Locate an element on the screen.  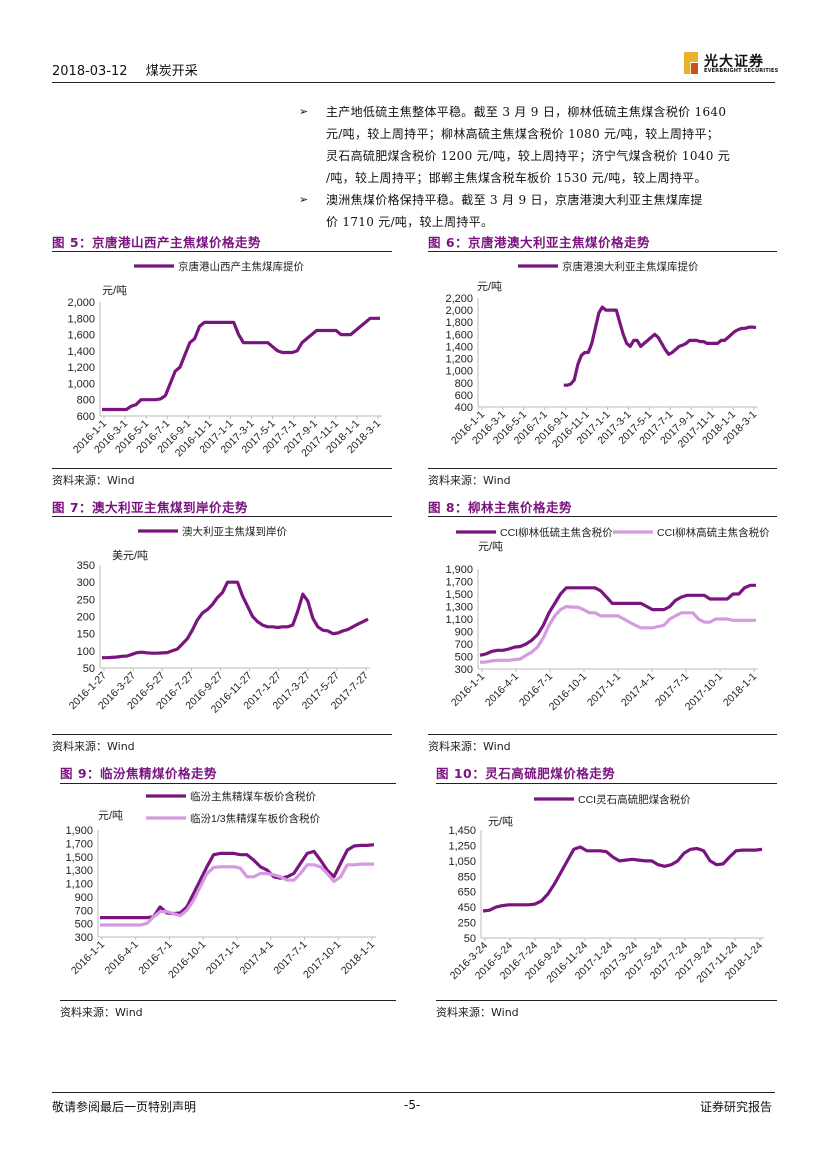
y-tick-label: 2,200 is located at coordinates (459, 299).